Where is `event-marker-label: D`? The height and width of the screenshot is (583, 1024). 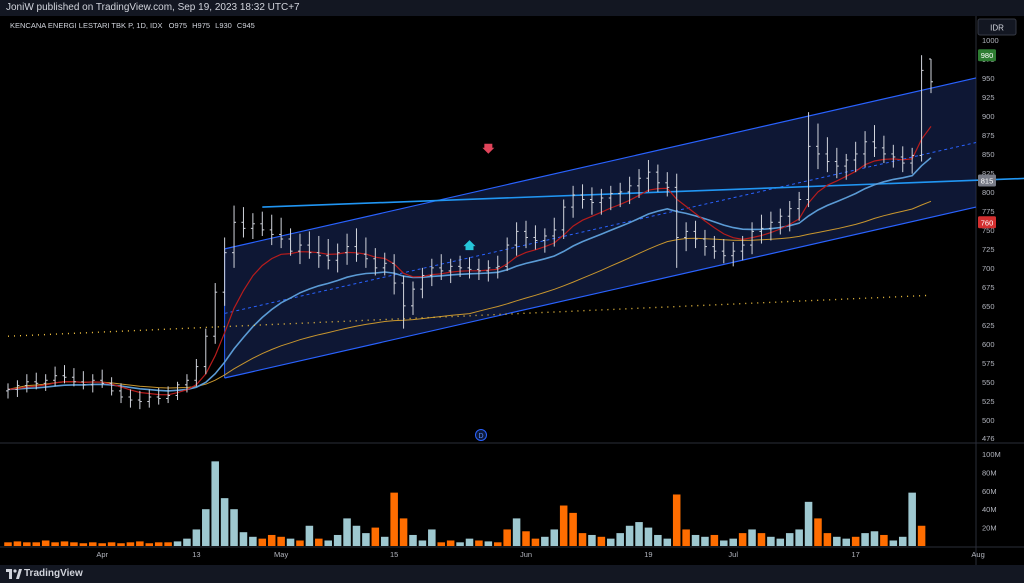 event-marker-label: D is located at coordinates (480, 436).